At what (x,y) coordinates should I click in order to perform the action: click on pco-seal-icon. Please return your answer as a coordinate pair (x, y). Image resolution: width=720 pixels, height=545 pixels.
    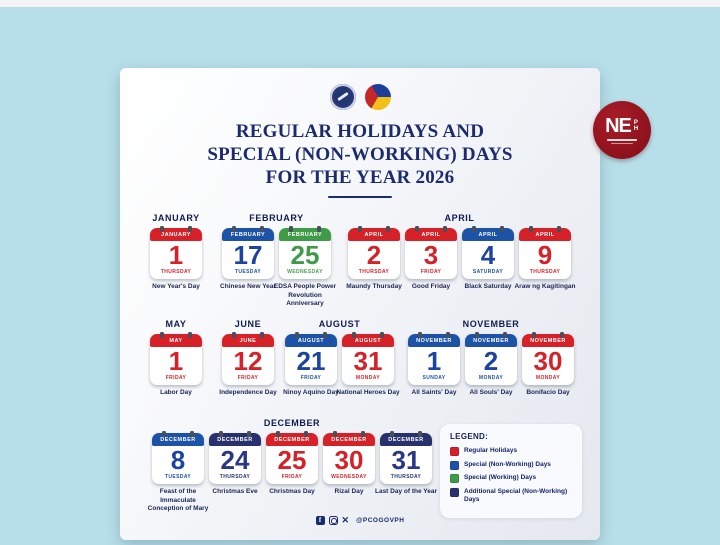
    Looking at the image, I should click on (342, 97).